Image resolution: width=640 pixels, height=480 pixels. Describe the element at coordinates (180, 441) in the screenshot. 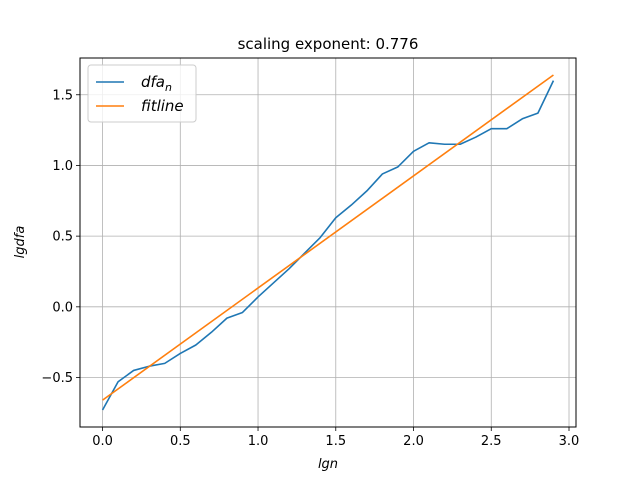

I see `x-tick-label: 0.5` at that location.